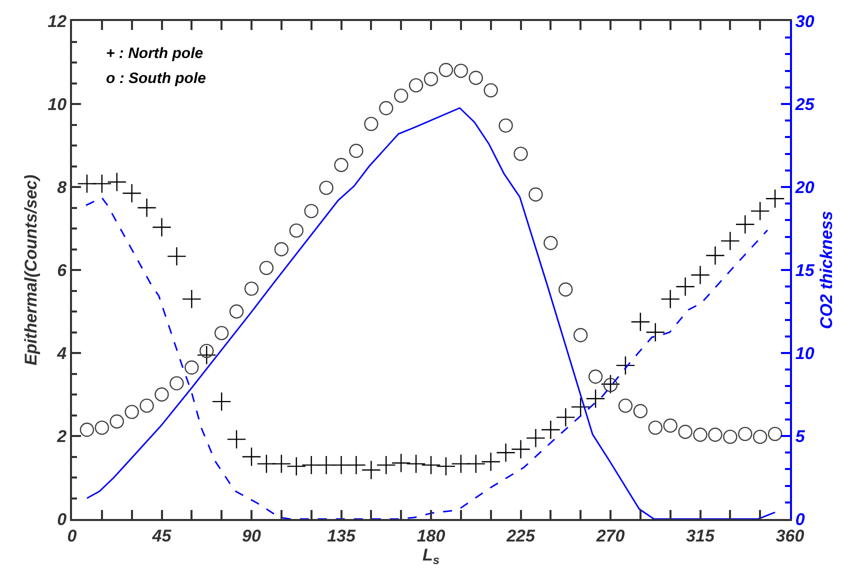 The width and height of the screenshot is (845, 573). What do you see at coordinates (431, 556) in the screenshot?
I see `x-axis-title: L$_{s}$` at bounding box center [431, 556].